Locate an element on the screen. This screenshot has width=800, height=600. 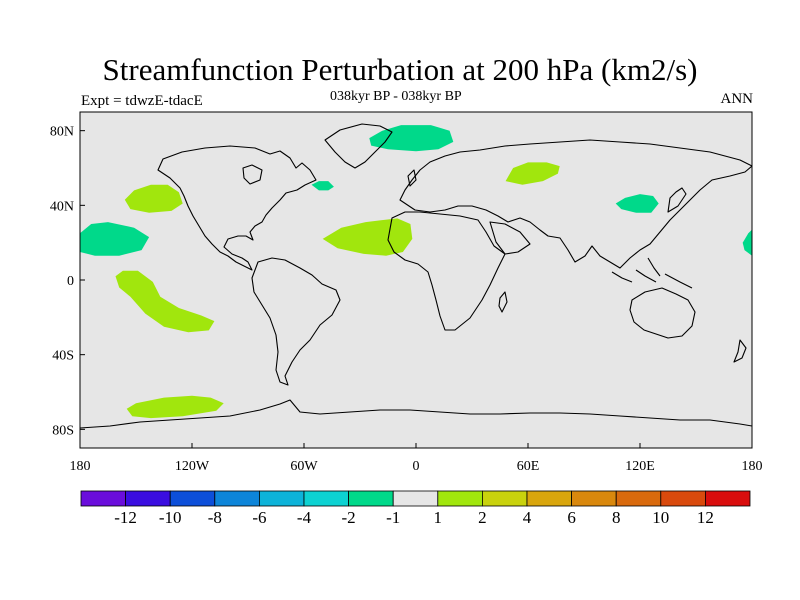
colorbar-label: -8 is located at coordinates (215, 517).